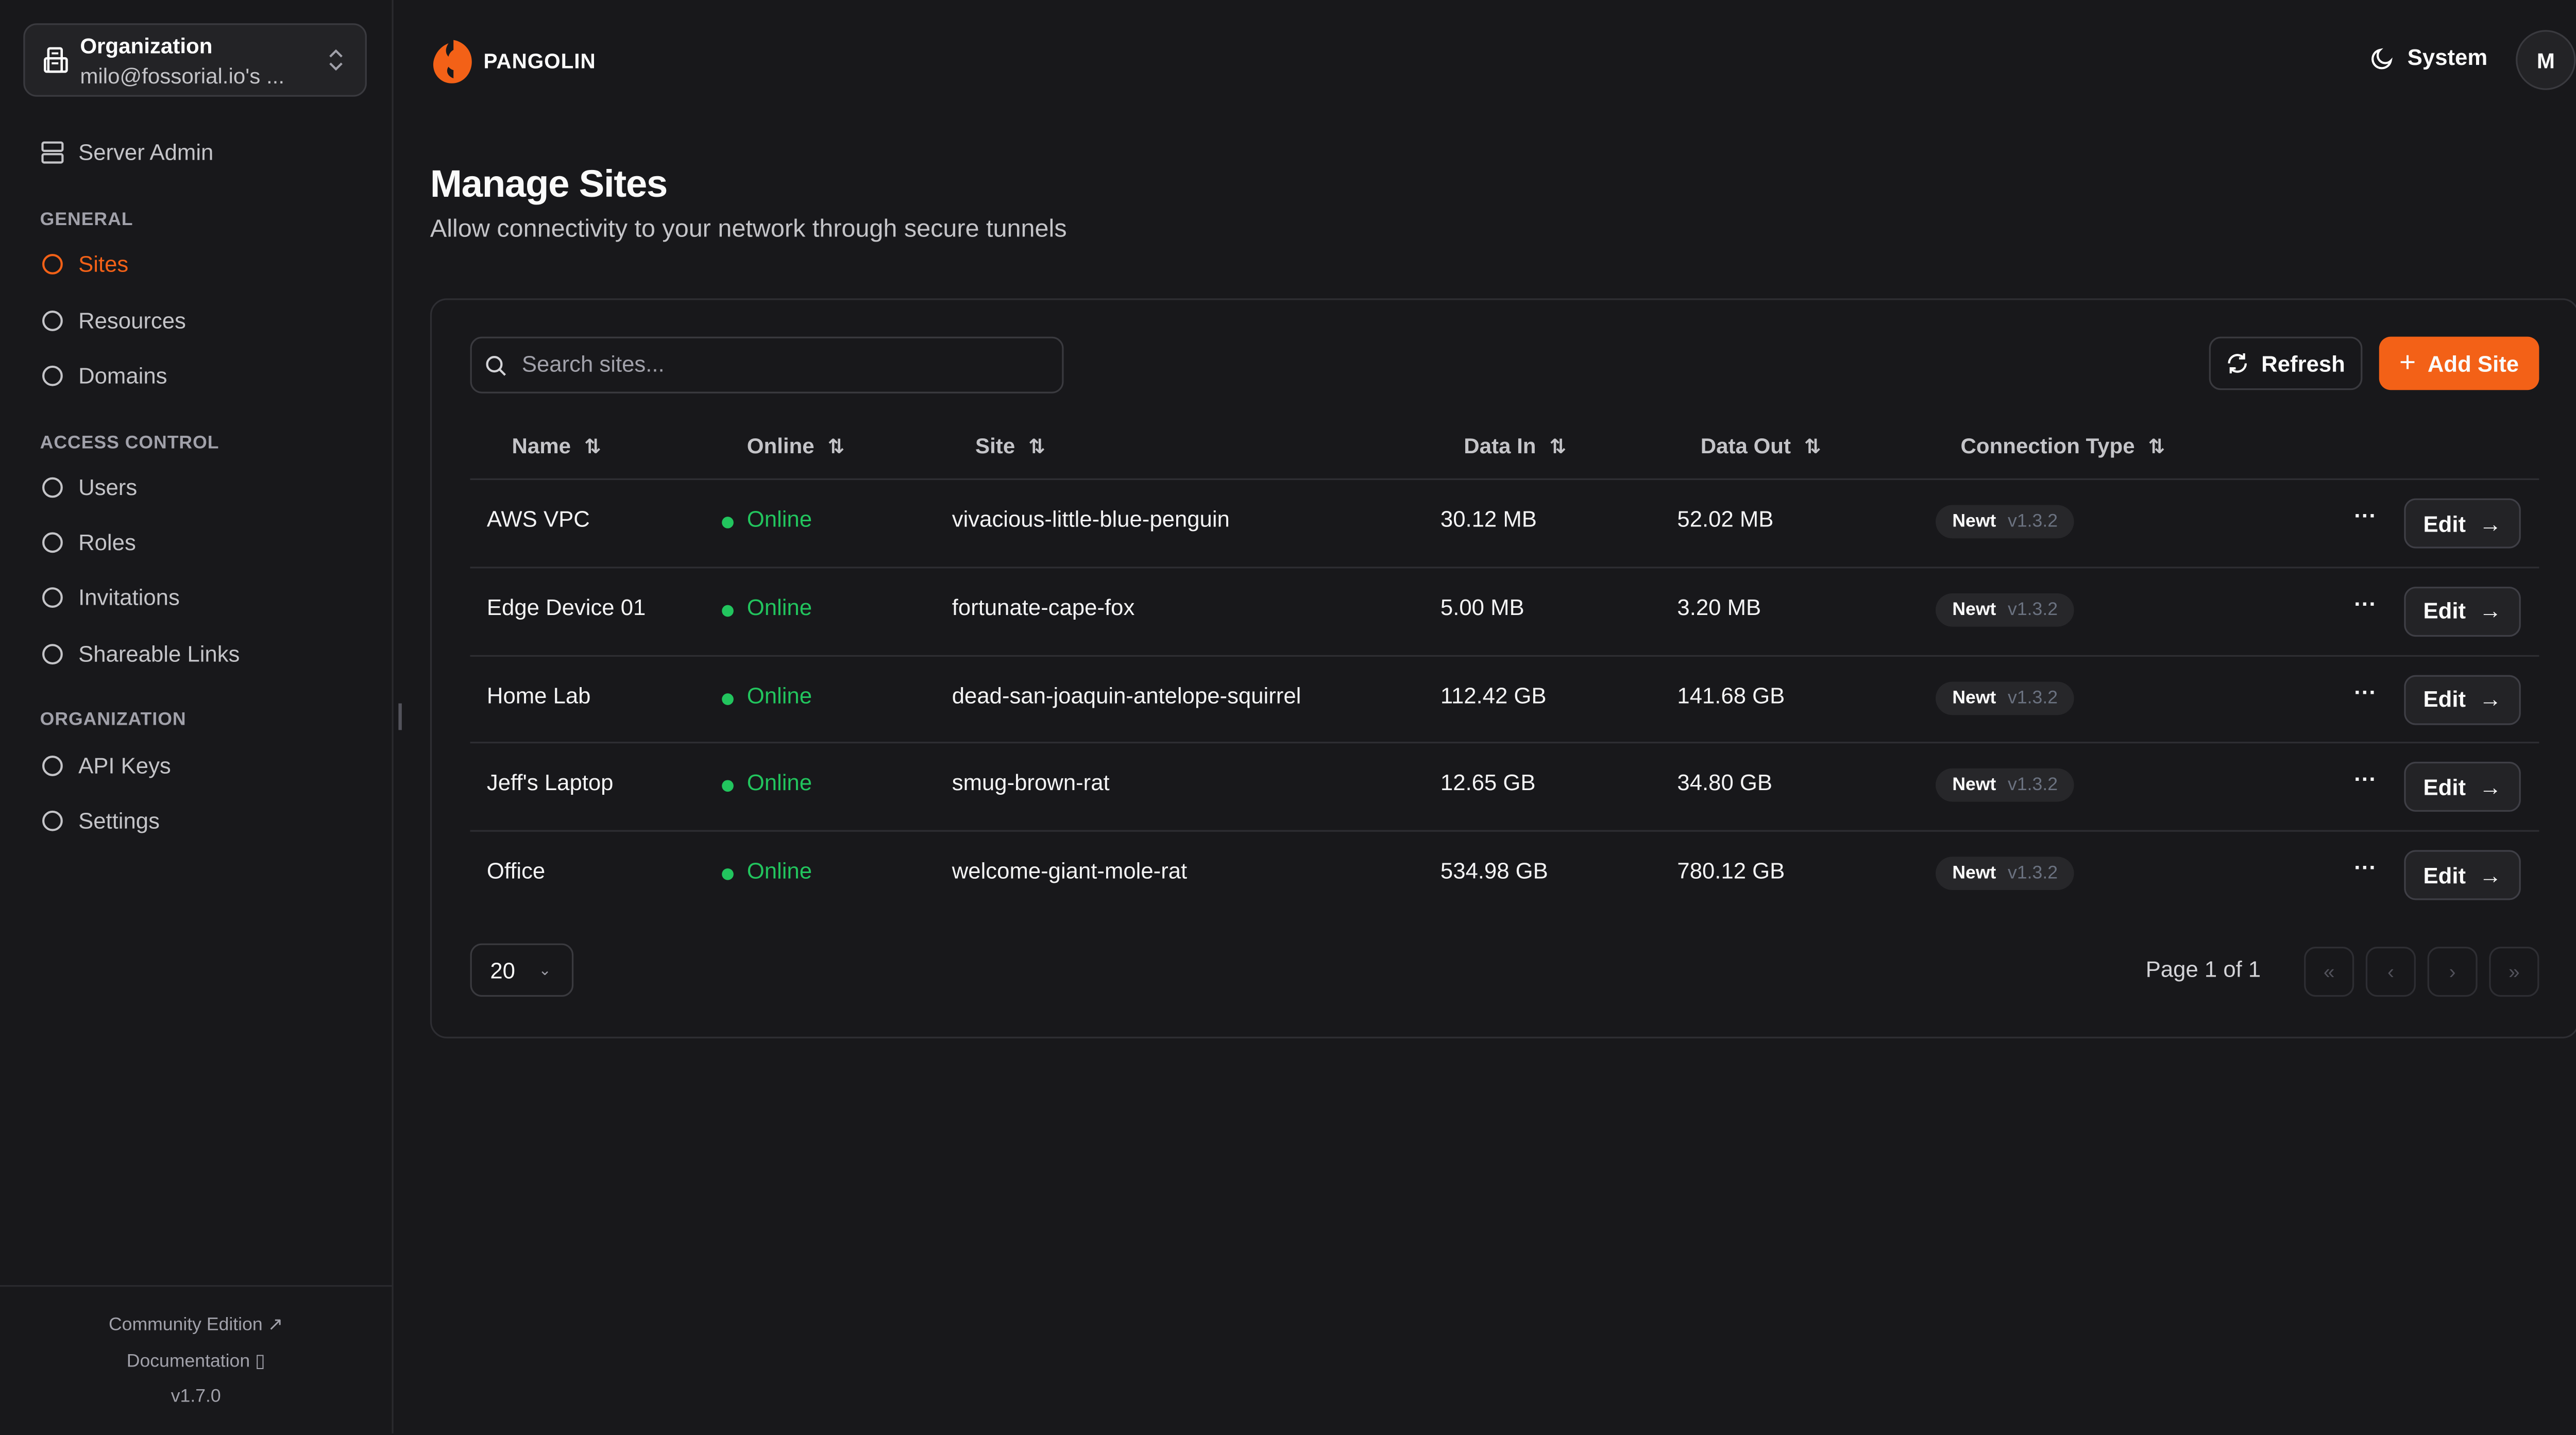  I want to click on sidebar-item-label: Resources, so click(132, 320).